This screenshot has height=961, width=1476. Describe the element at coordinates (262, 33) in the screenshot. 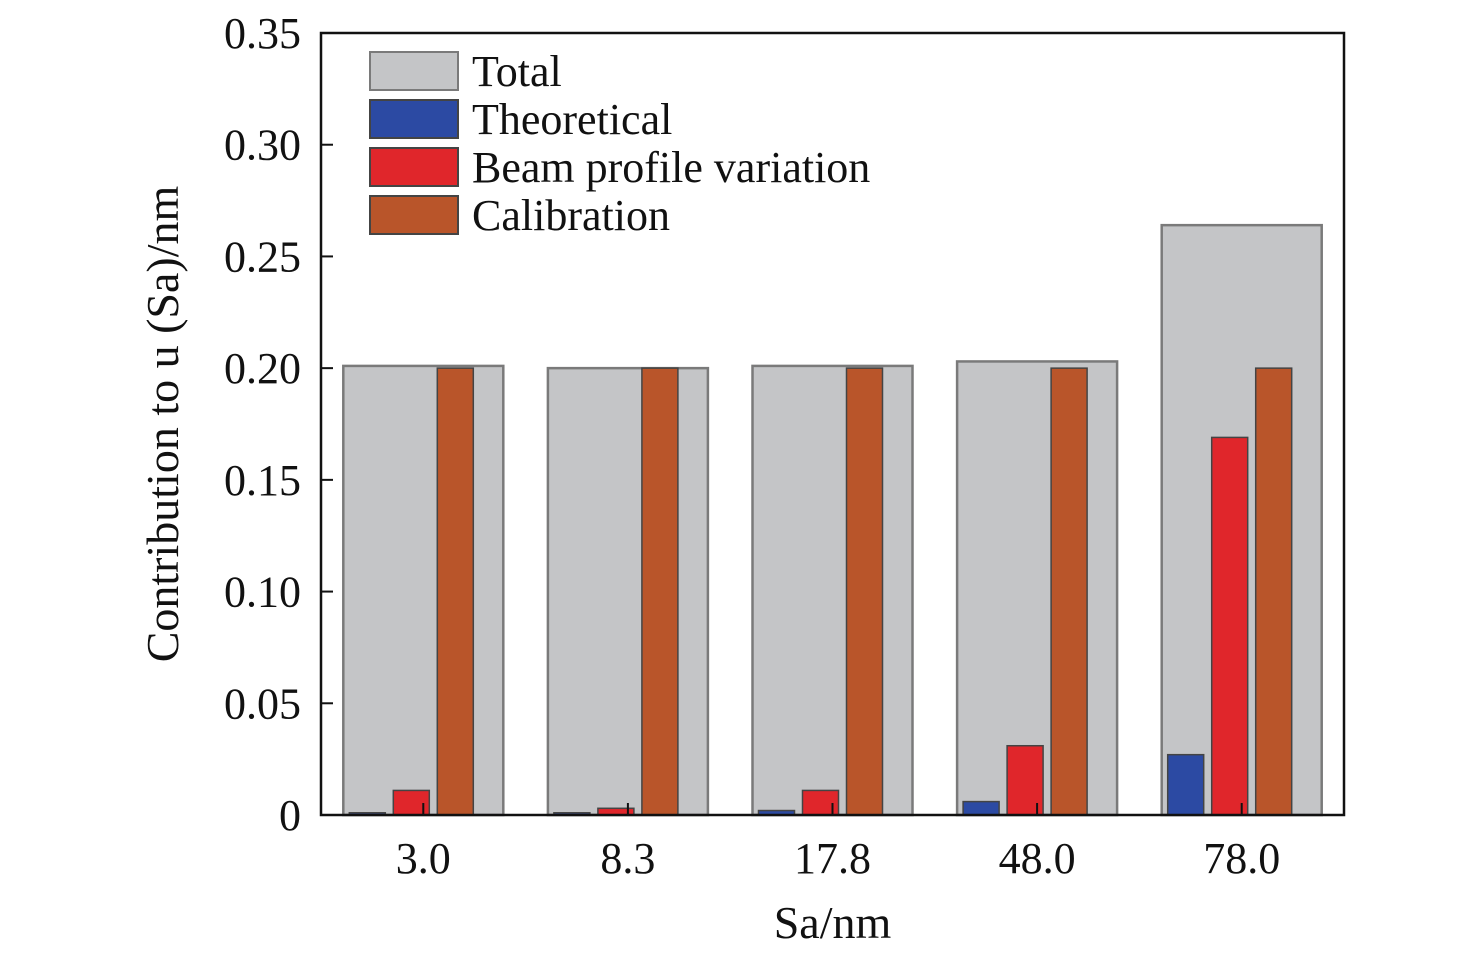

I see `y-tick-label: 0.35` at that location.